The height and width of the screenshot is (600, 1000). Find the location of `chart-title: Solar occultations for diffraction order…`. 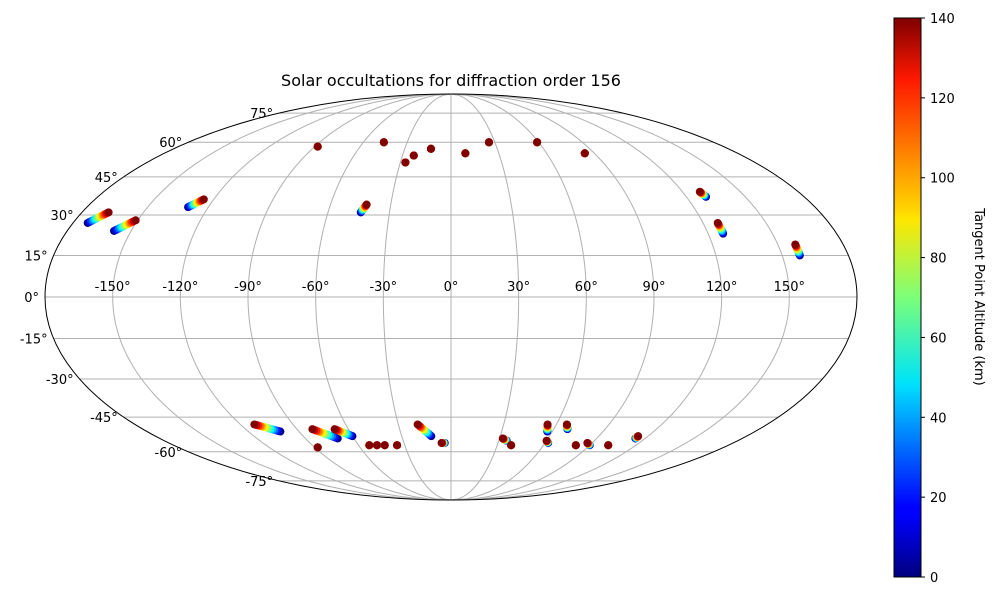

chart-title: Solar occultations for diffraction order… is located at coordinates (451, 80).